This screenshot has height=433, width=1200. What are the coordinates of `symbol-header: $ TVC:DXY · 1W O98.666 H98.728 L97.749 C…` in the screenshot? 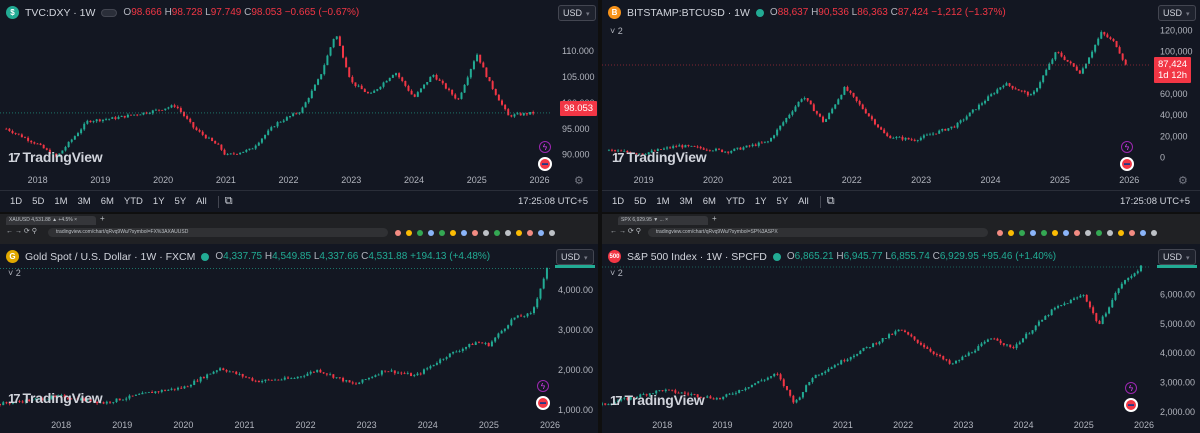 It's located at (182, 12).